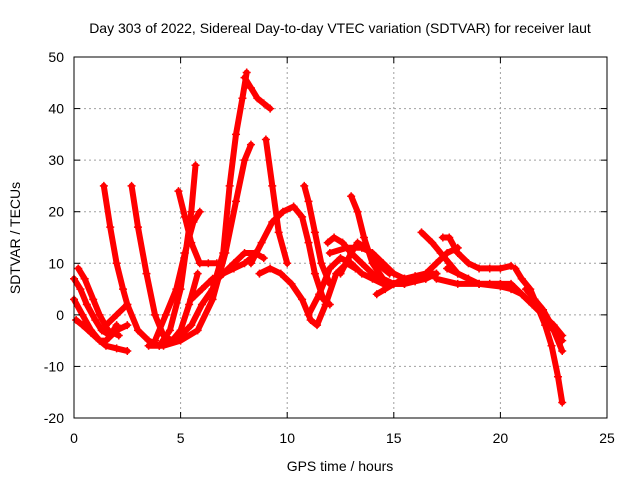 This screenshot has width=640, height=480. What do you see at coordinates (257, 93) in the screenshot?
I see `series-arc-n` at bounding box center [257, 93].